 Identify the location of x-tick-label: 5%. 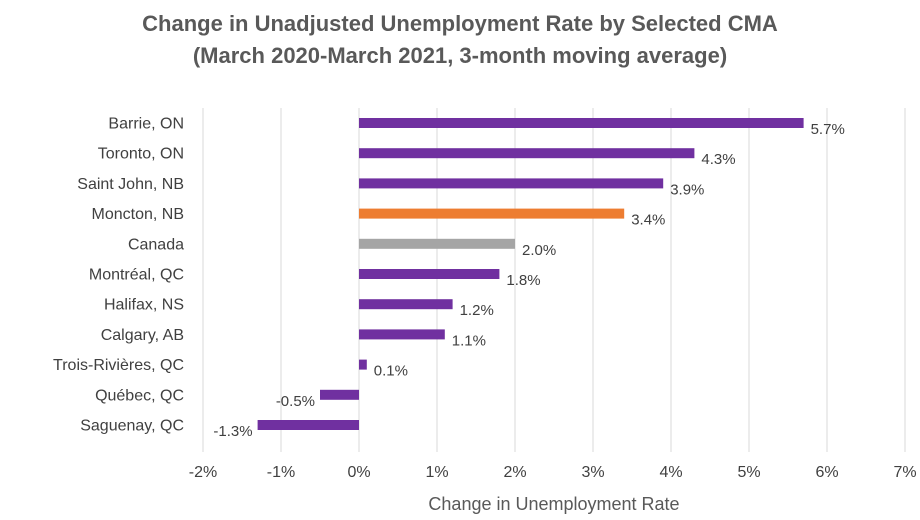
(748, 472).